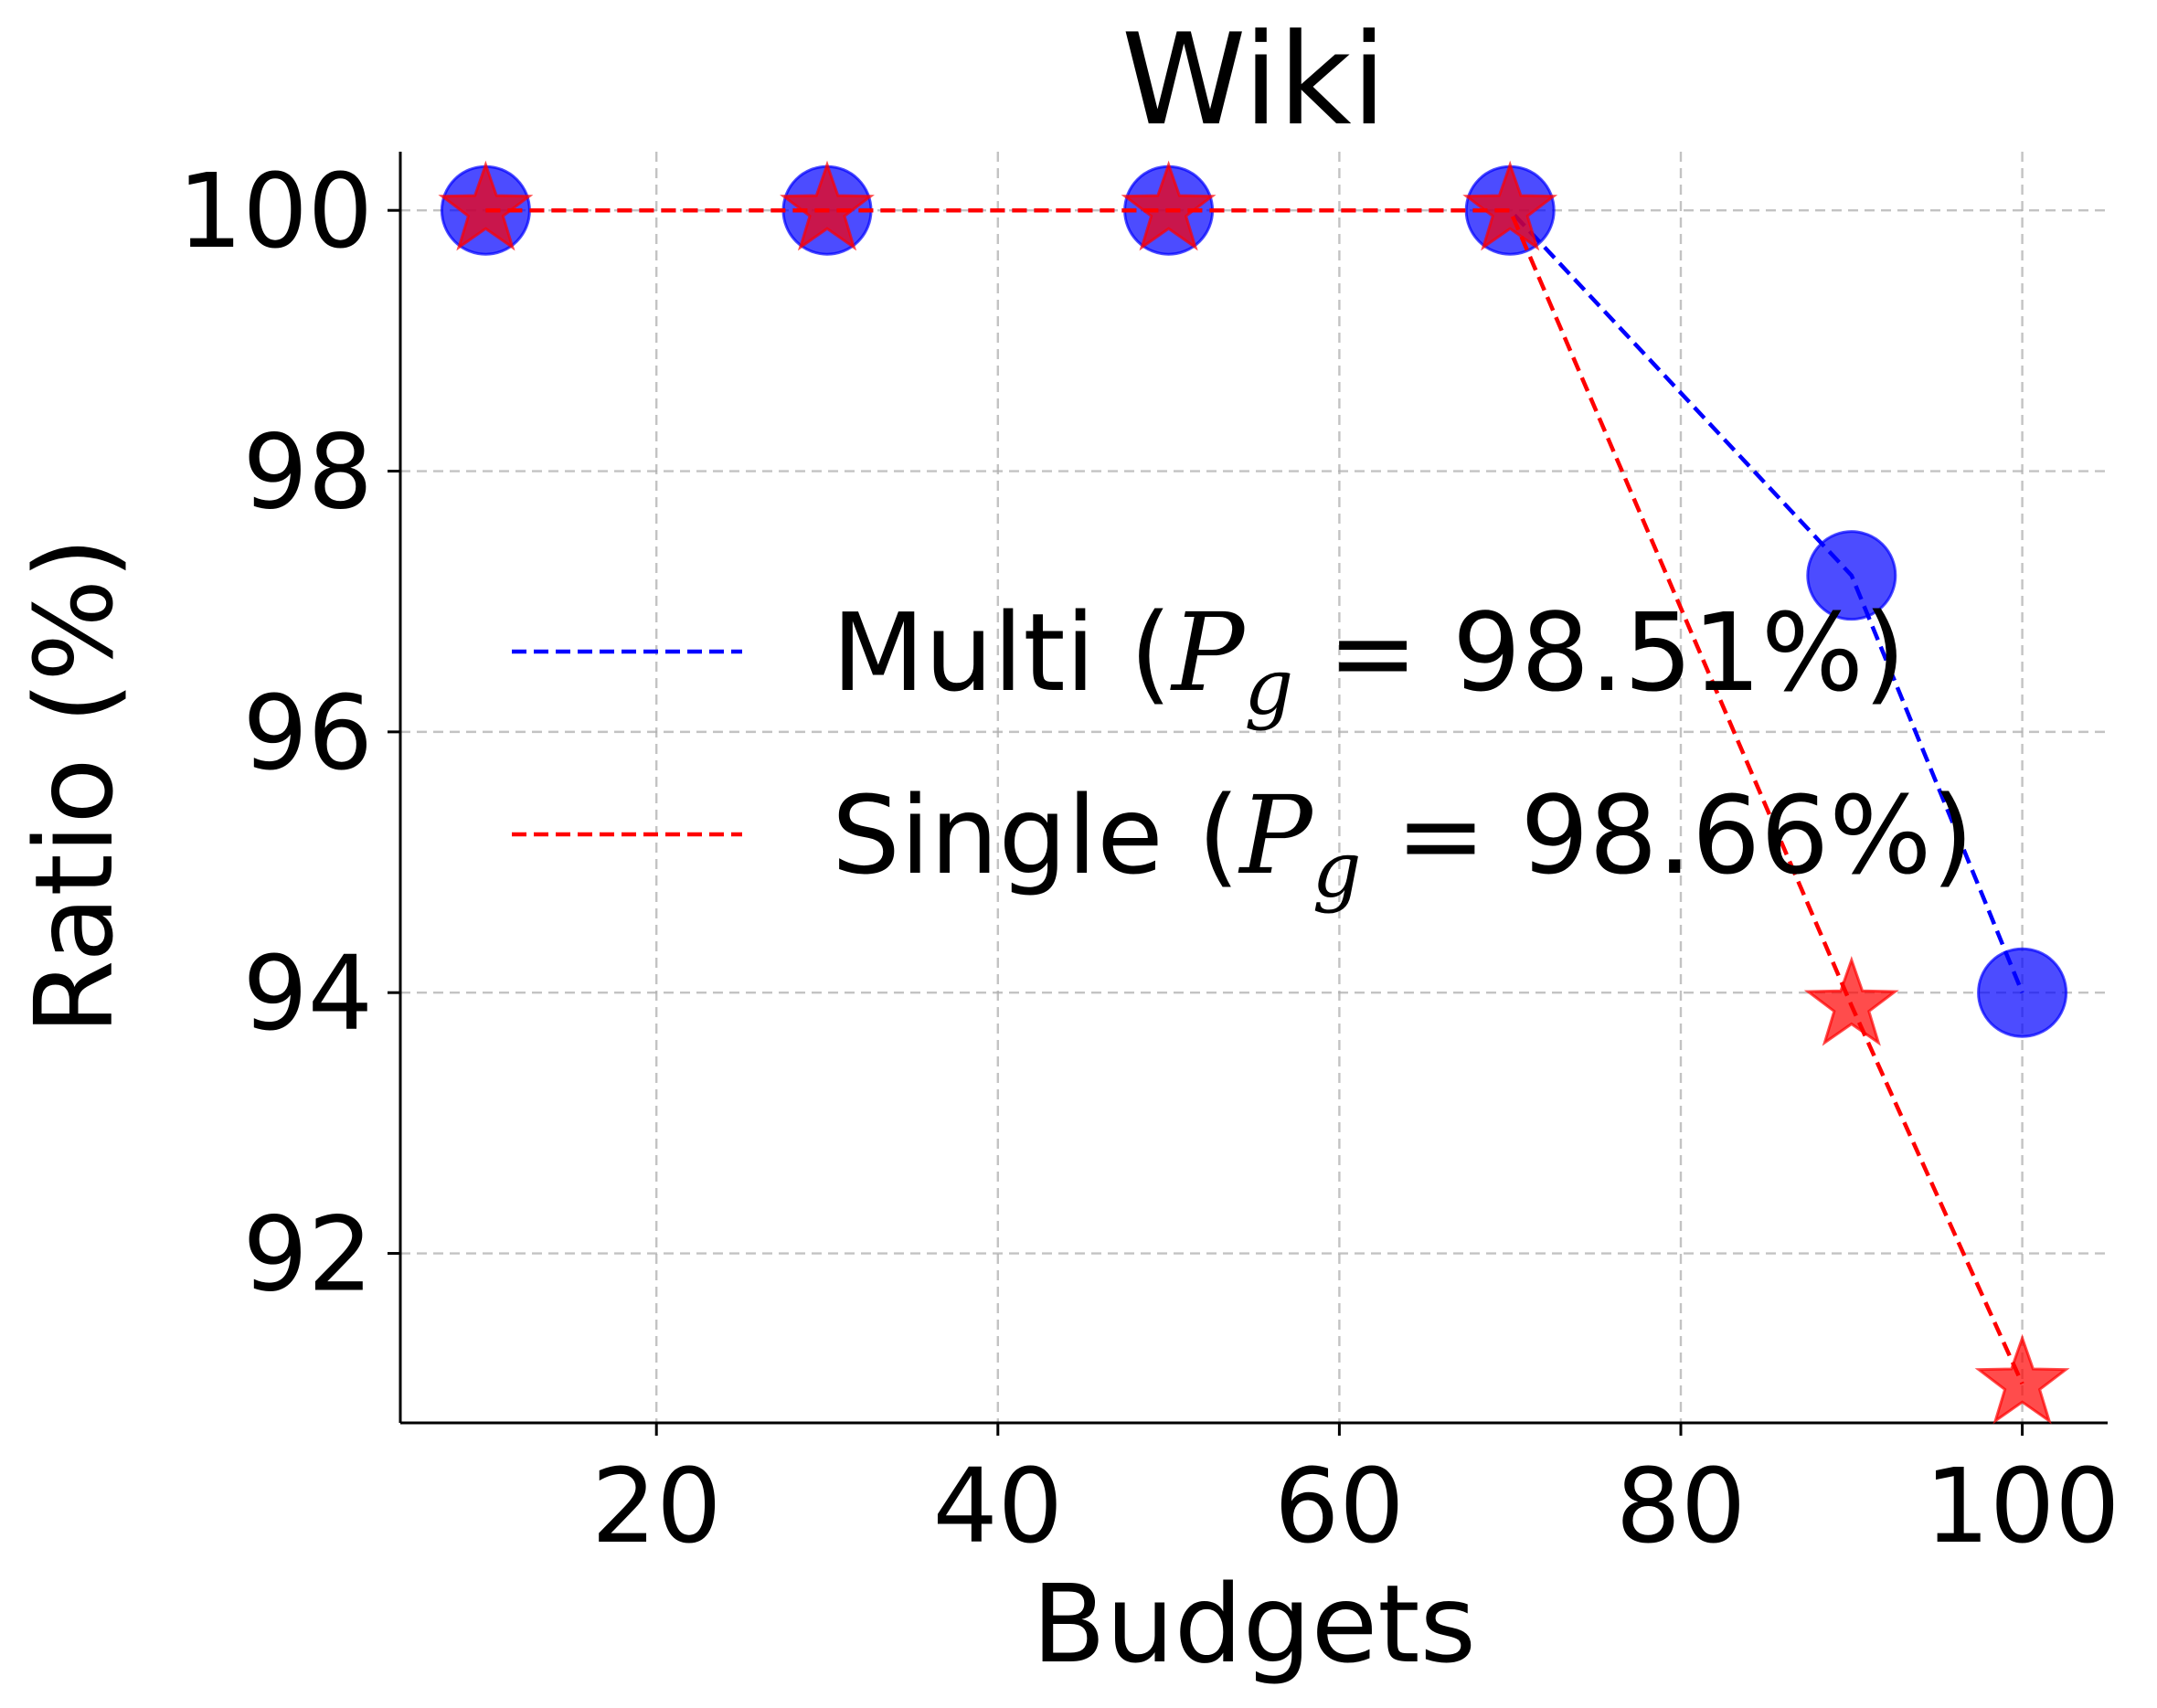 Image resolution: width=2157 pixels, height=1708 pixels. What do you see at coordinates (2022, 1507) in the screenshot?
I see `x-tick-label-100: 100` at bounding box center [2022, 1507].